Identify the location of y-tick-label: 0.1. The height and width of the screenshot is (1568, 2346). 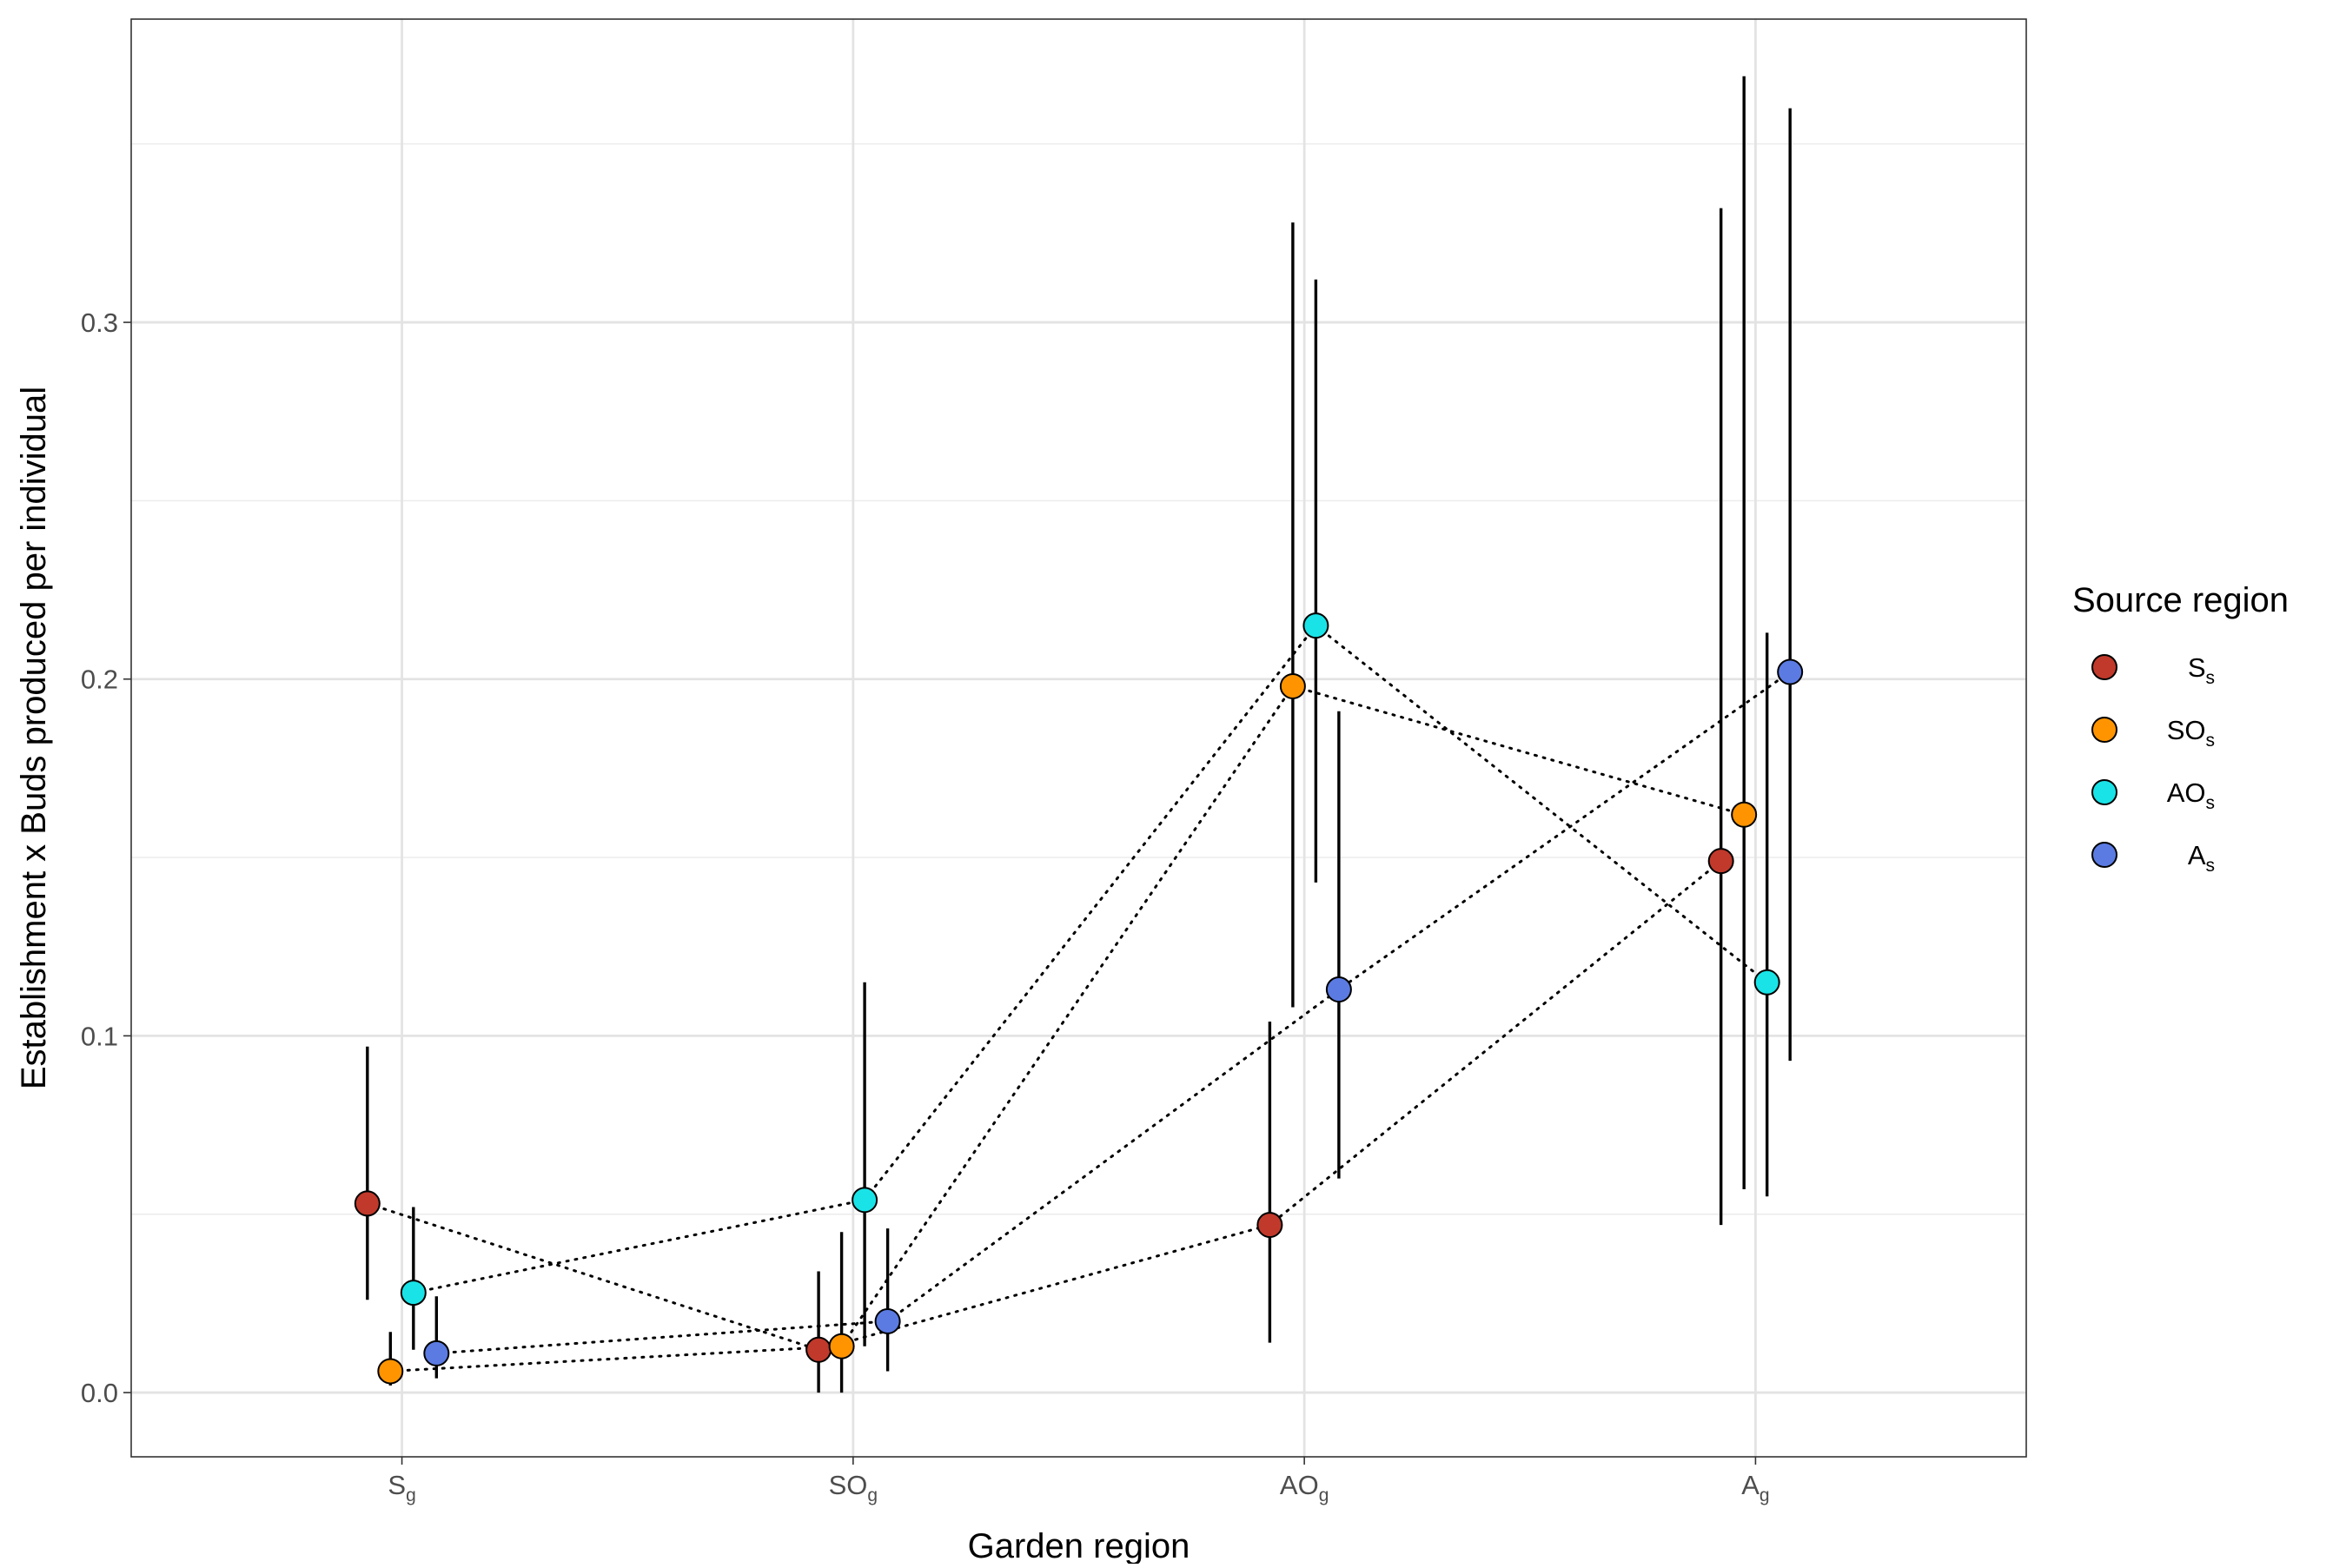
(100, 1036).